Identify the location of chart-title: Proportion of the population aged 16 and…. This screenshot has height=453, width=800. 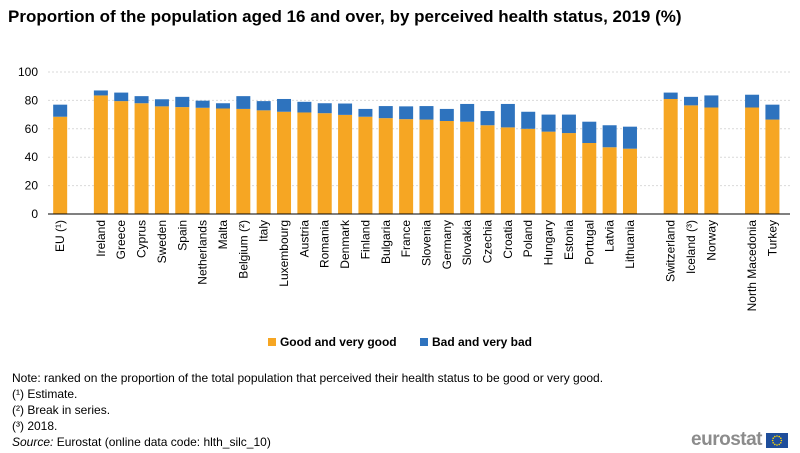
(345, 16).